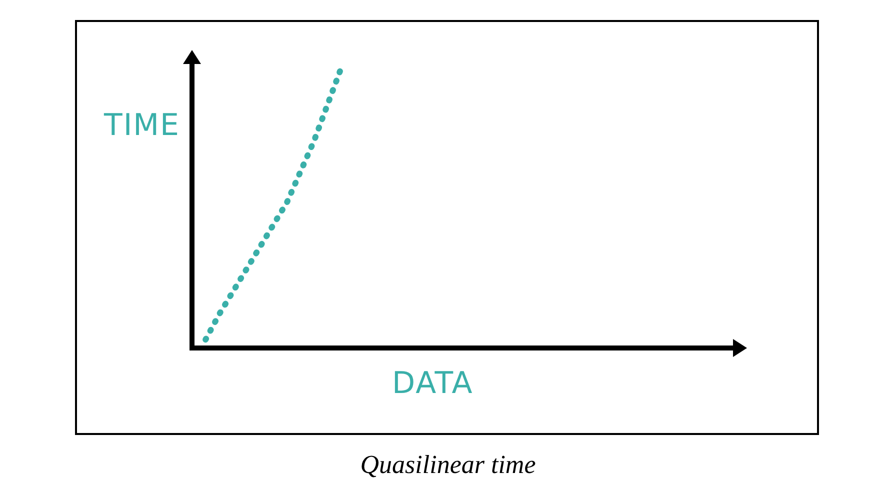  I want to click on x-axis-title: DATA, so click(433, 383).